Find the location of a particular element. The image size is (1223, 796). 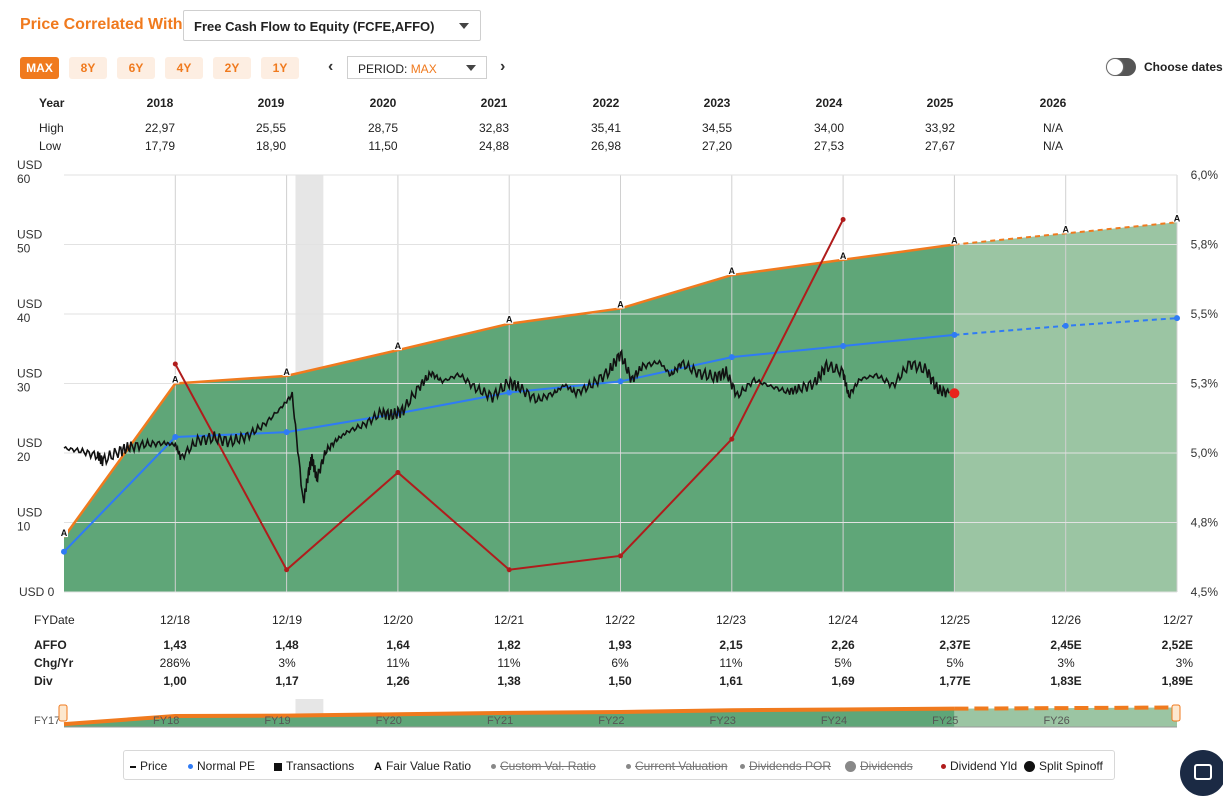

legend-label: Custom Val. Ratio is located at coordinates (548, 766).